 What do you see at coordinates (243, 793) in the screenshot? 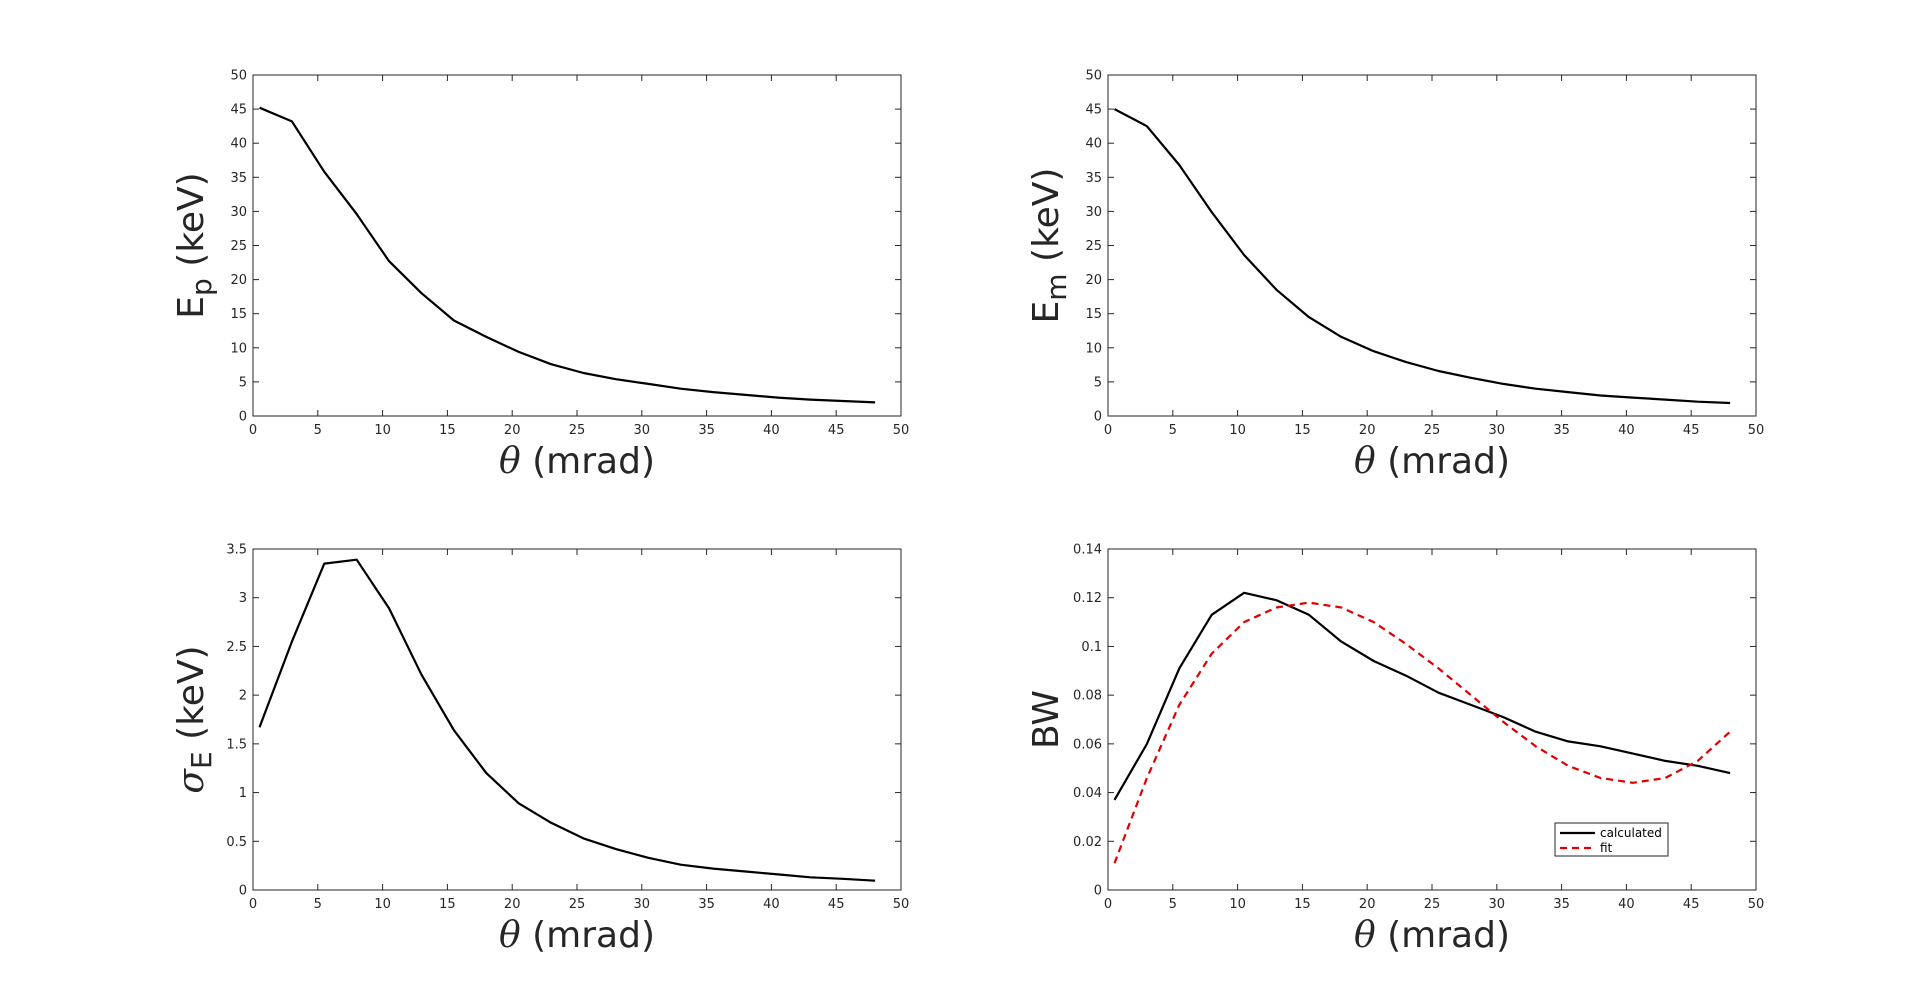
I see `y-tick-label: 1` at bounding box center [243, 793].